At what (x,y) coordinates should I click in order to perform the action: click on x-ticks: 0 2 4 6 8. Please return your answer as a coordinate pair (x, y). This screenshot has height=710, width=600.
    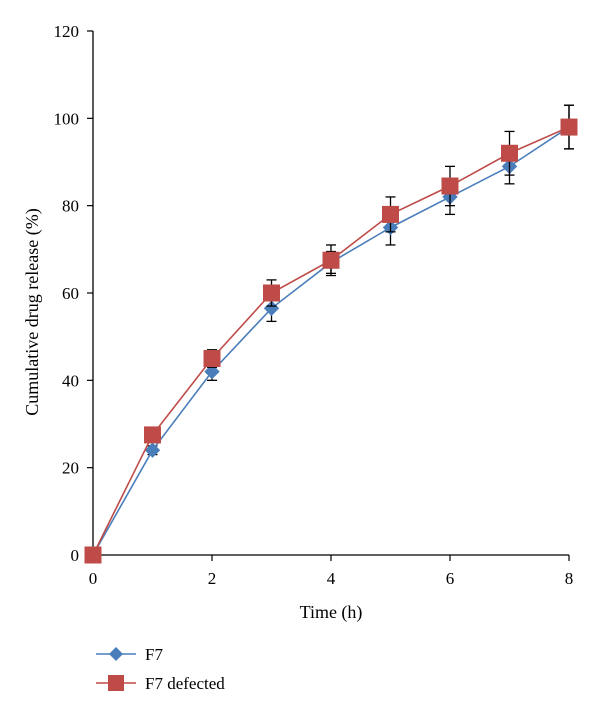
    Looking at the image, I should click on (331, 571).